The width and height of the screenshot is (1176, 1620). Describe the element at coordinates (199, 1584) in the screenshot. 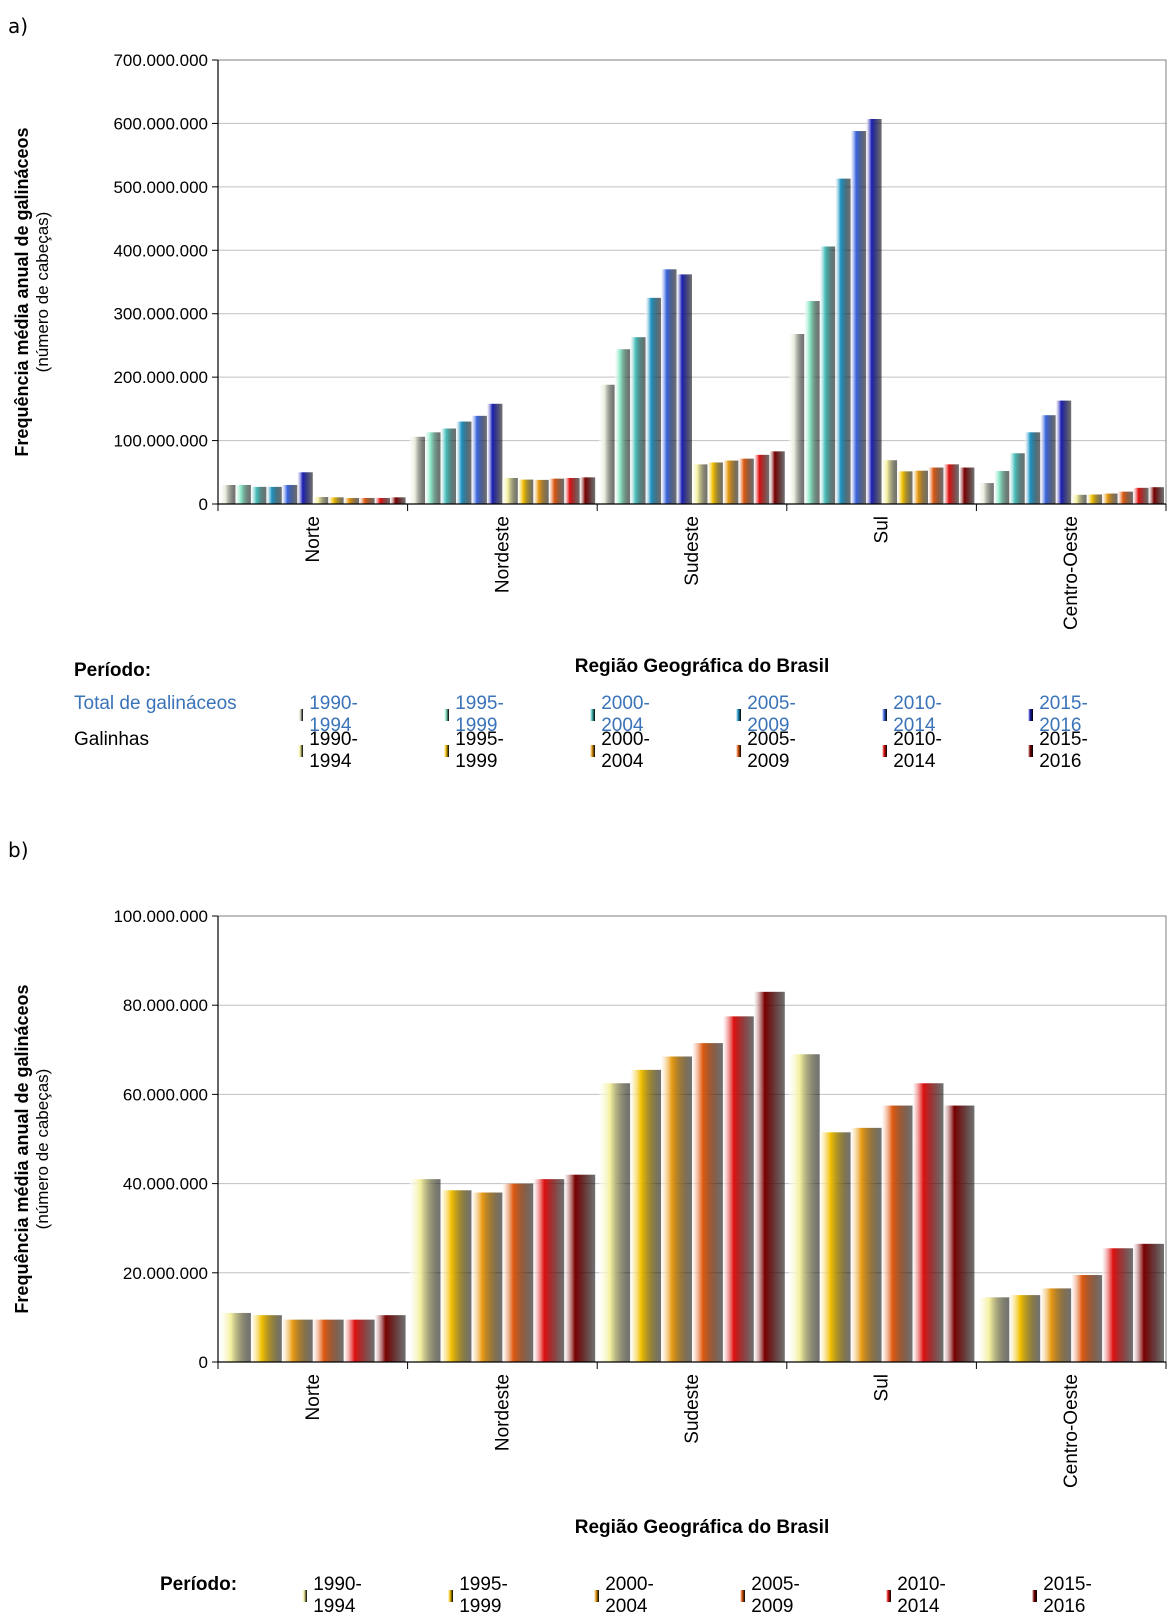

I see `legend-b-title: Período:` at that location.